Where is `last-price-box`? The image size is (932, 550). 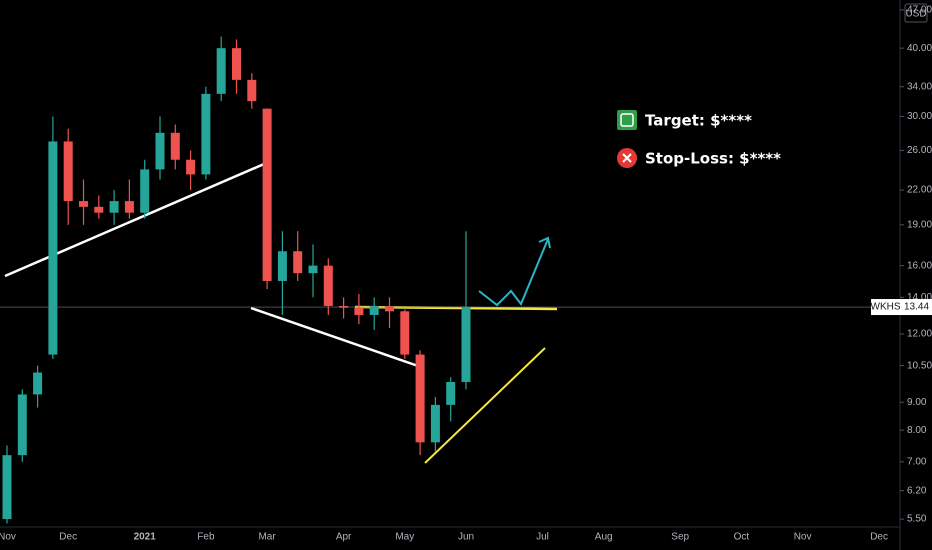 last-price-box is located at coordinates (916, 307).